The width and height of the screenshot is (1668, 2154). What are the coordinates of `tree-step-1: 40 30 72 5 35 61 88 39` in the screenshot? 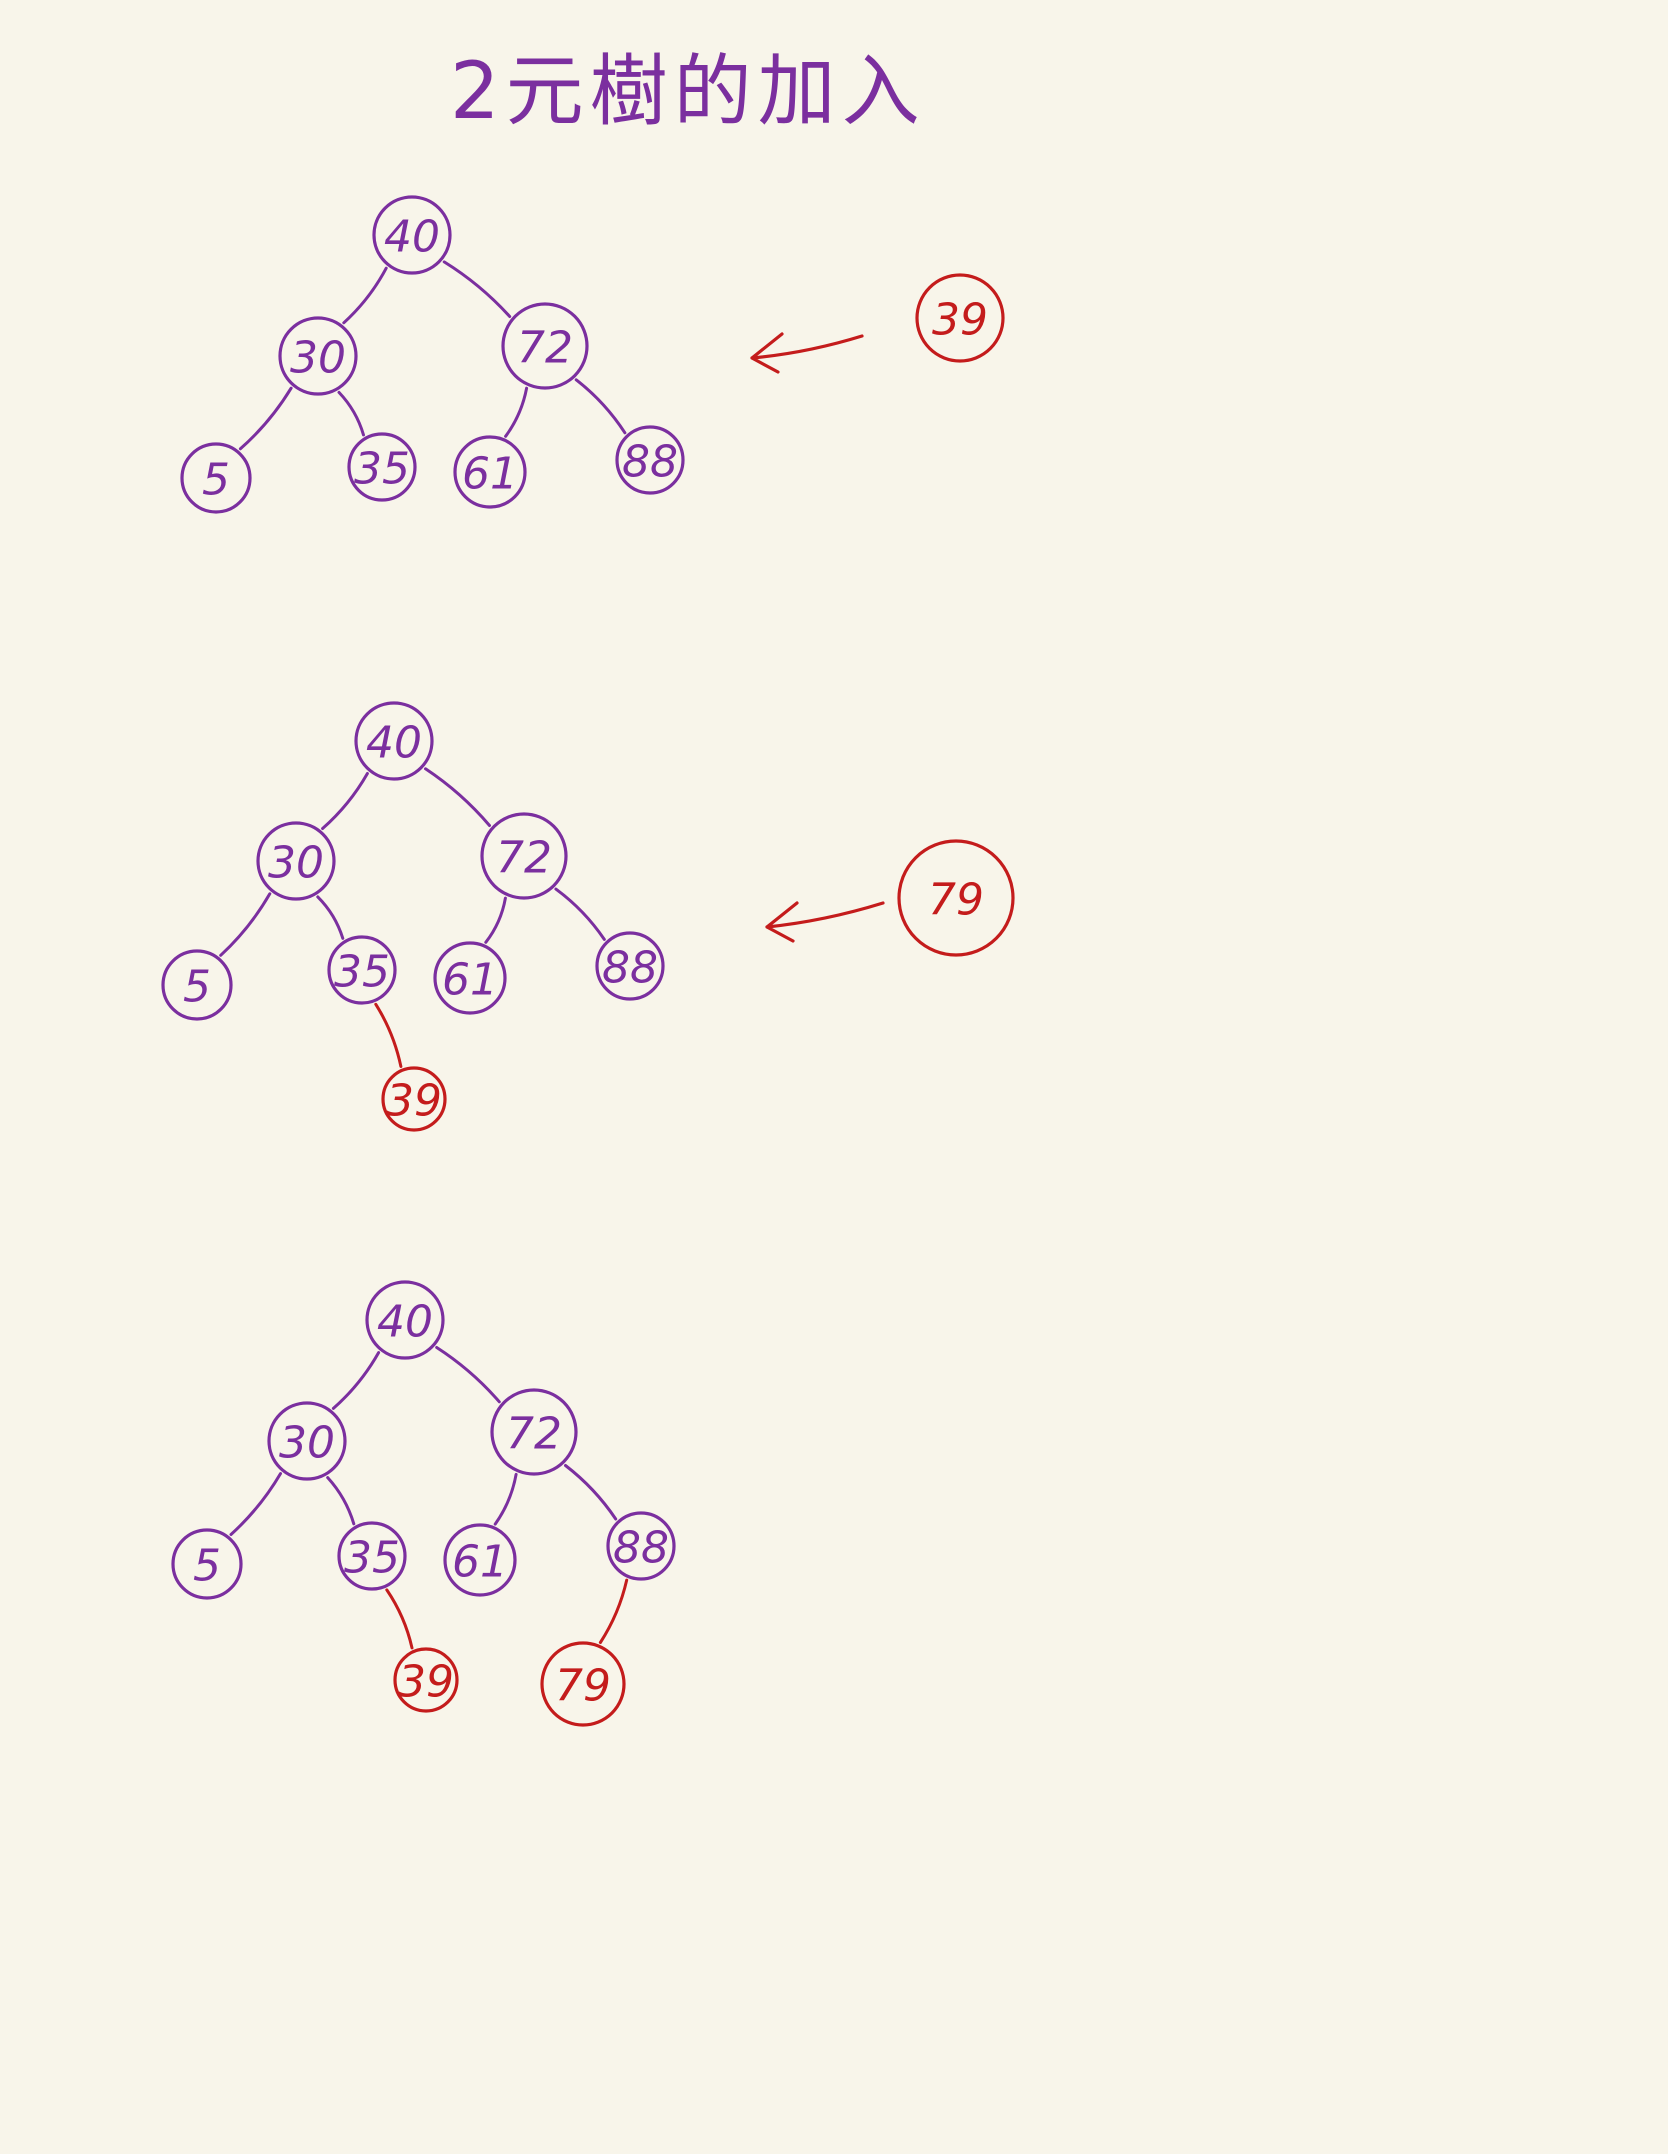 It's located at (592, 354).